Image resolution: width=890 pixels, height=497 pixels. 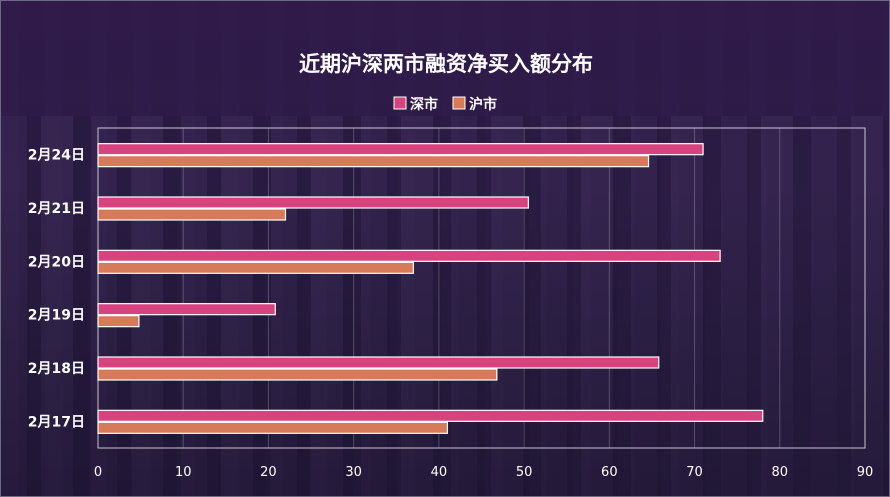 I want to click on x-tick-label: 10, so click(x=183, y=472).